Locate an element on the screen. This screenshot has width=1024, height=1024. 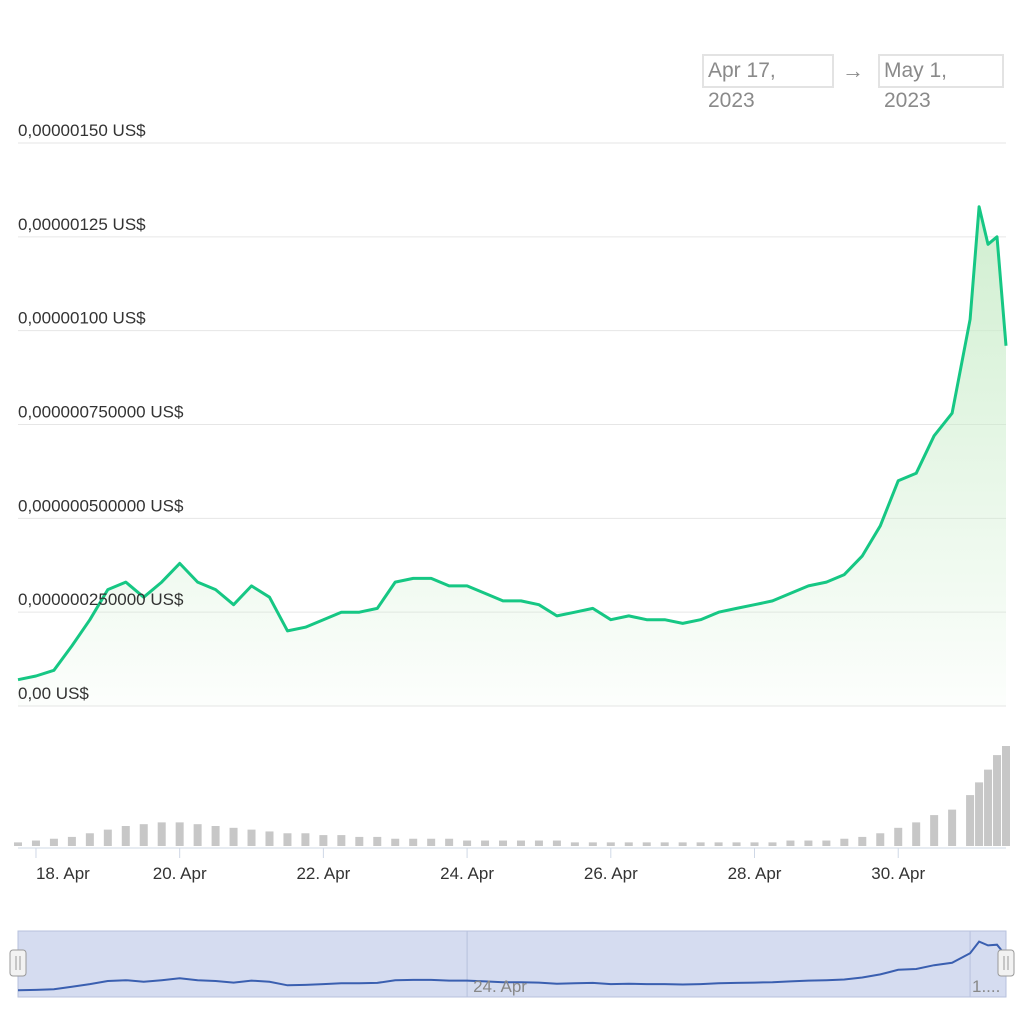
y-tick-label: 0,00000100 US$ is located at coordinates (82, 318).